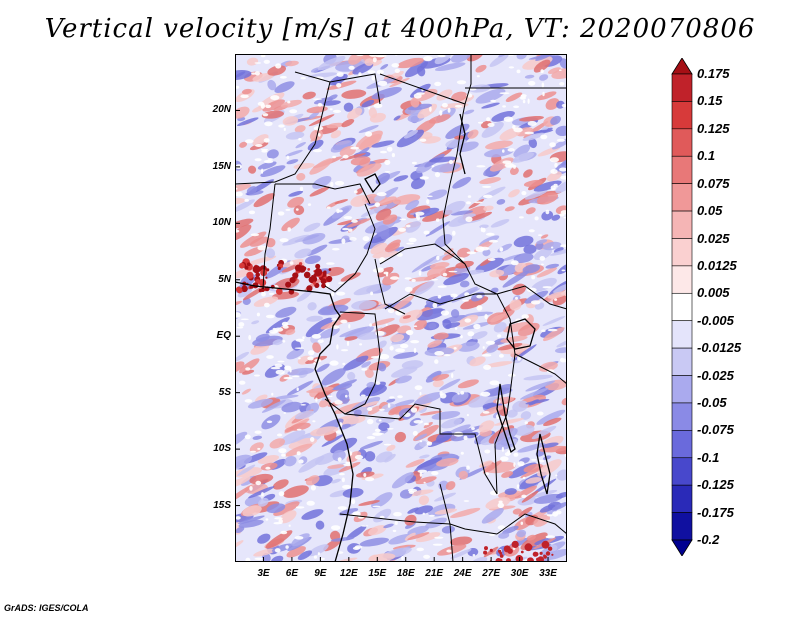  Describe the element at coordinates (715, 375) in the screenshot. I see `colorbar-label: -0.025` at that location.